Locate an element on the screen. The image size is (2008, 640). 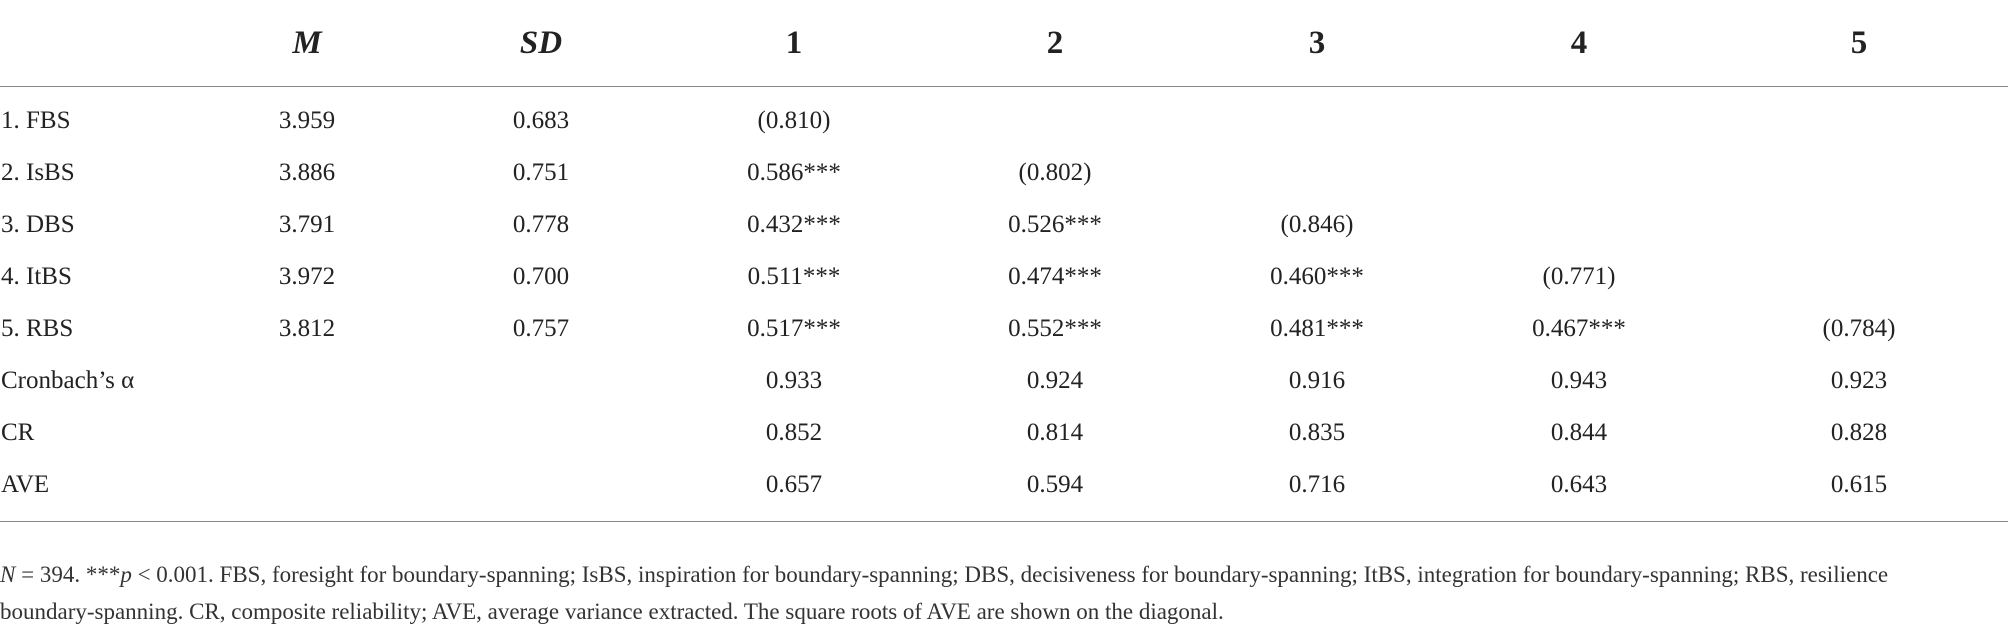
cell-col-1: 0.517*** is located at coordinates (794, 328).